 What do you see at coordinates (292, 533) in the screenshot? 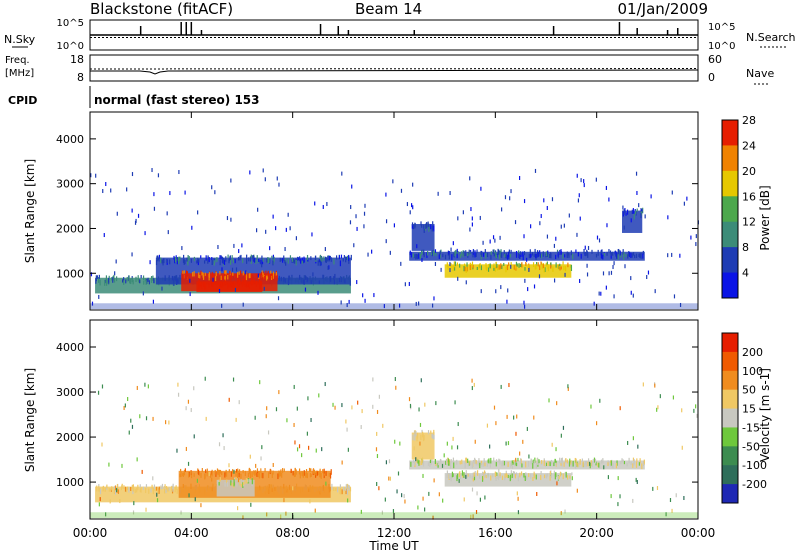
I see `x-tick-label: 08:00` at bounding box center [292, 533].